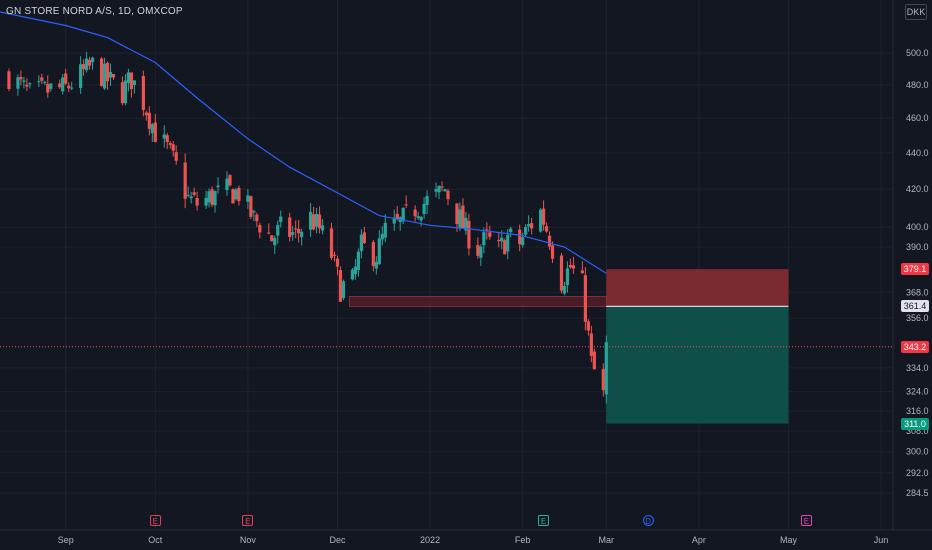 This screenshot has height=550, width=932. What do you see at coordinates (915, 423) in the screenshot?
I see `target-price-tag: 311.0` at bounding box center [915, 423].